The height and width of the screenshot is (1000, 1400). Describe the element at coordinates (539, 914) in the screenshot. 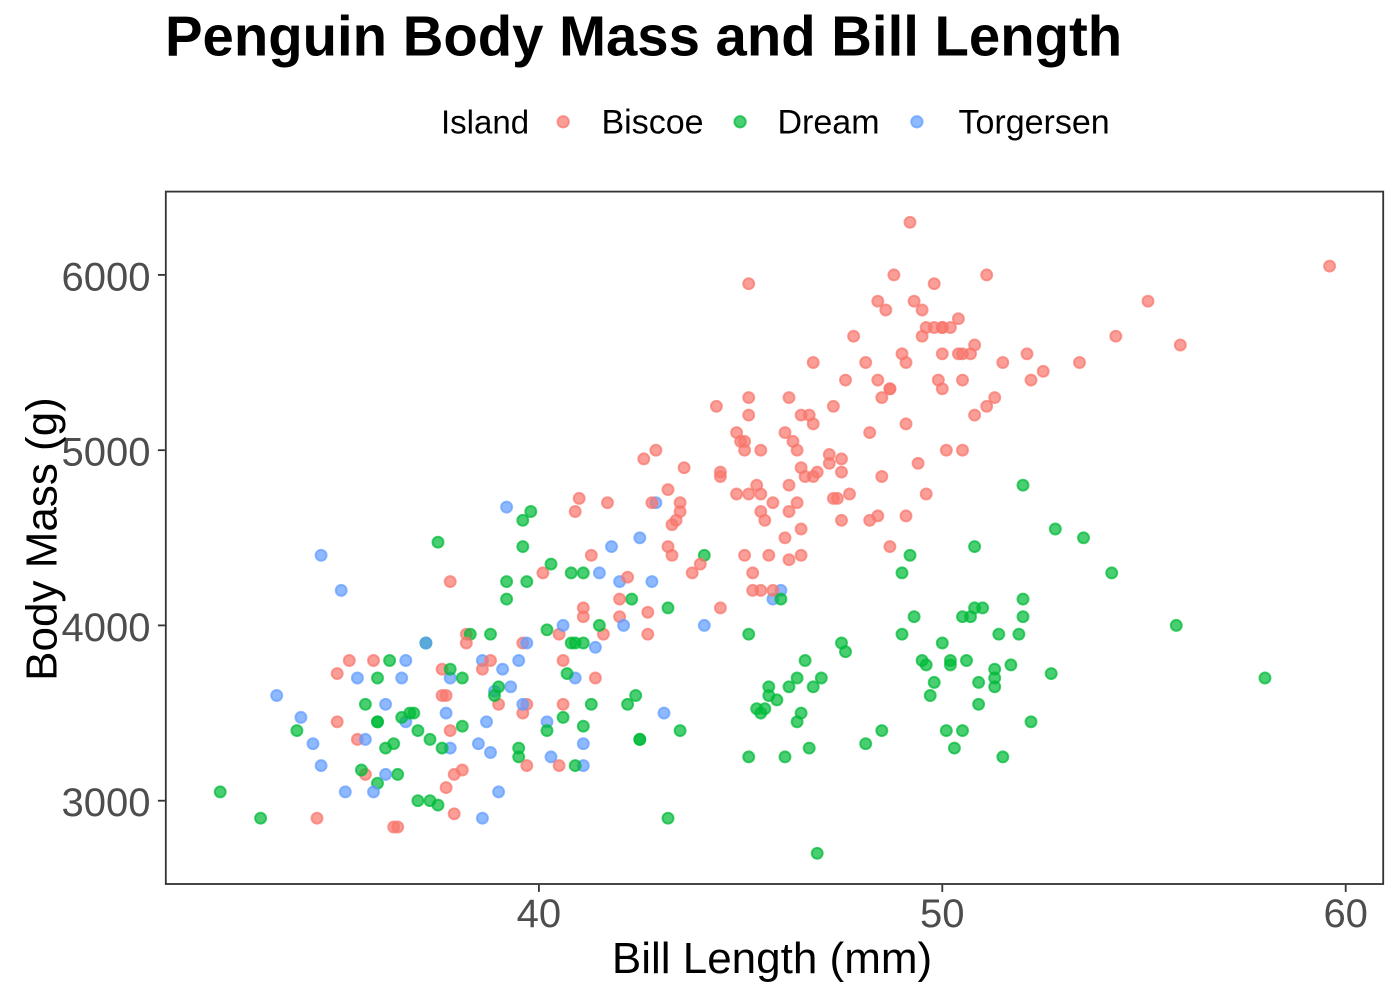

I see `svg-text: 40` at that location.